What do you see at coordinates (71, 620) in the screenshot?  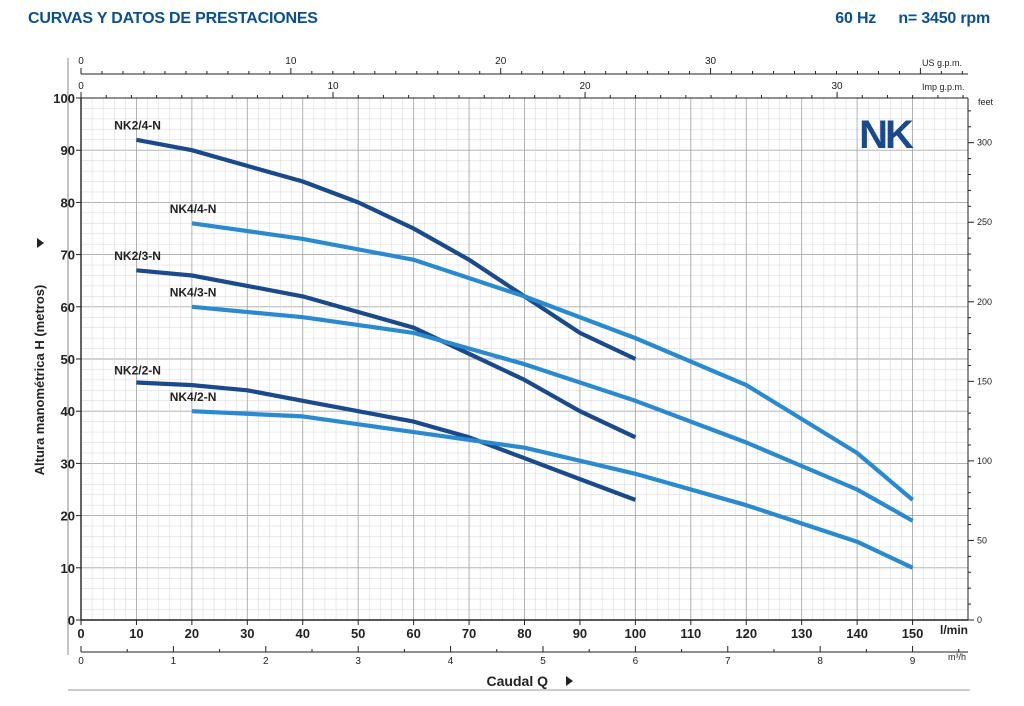 I see `y-tick-label: 0` at bounding box center [71, 620].